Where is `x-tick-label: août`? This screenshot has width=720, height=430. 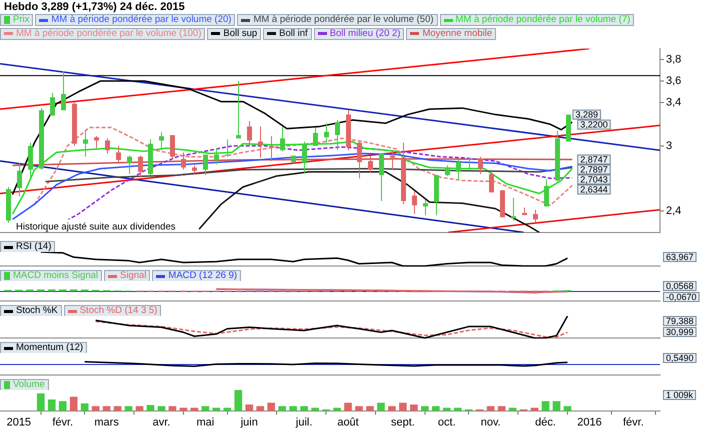
x-tick-label: août is located at coordinates (348, 422).